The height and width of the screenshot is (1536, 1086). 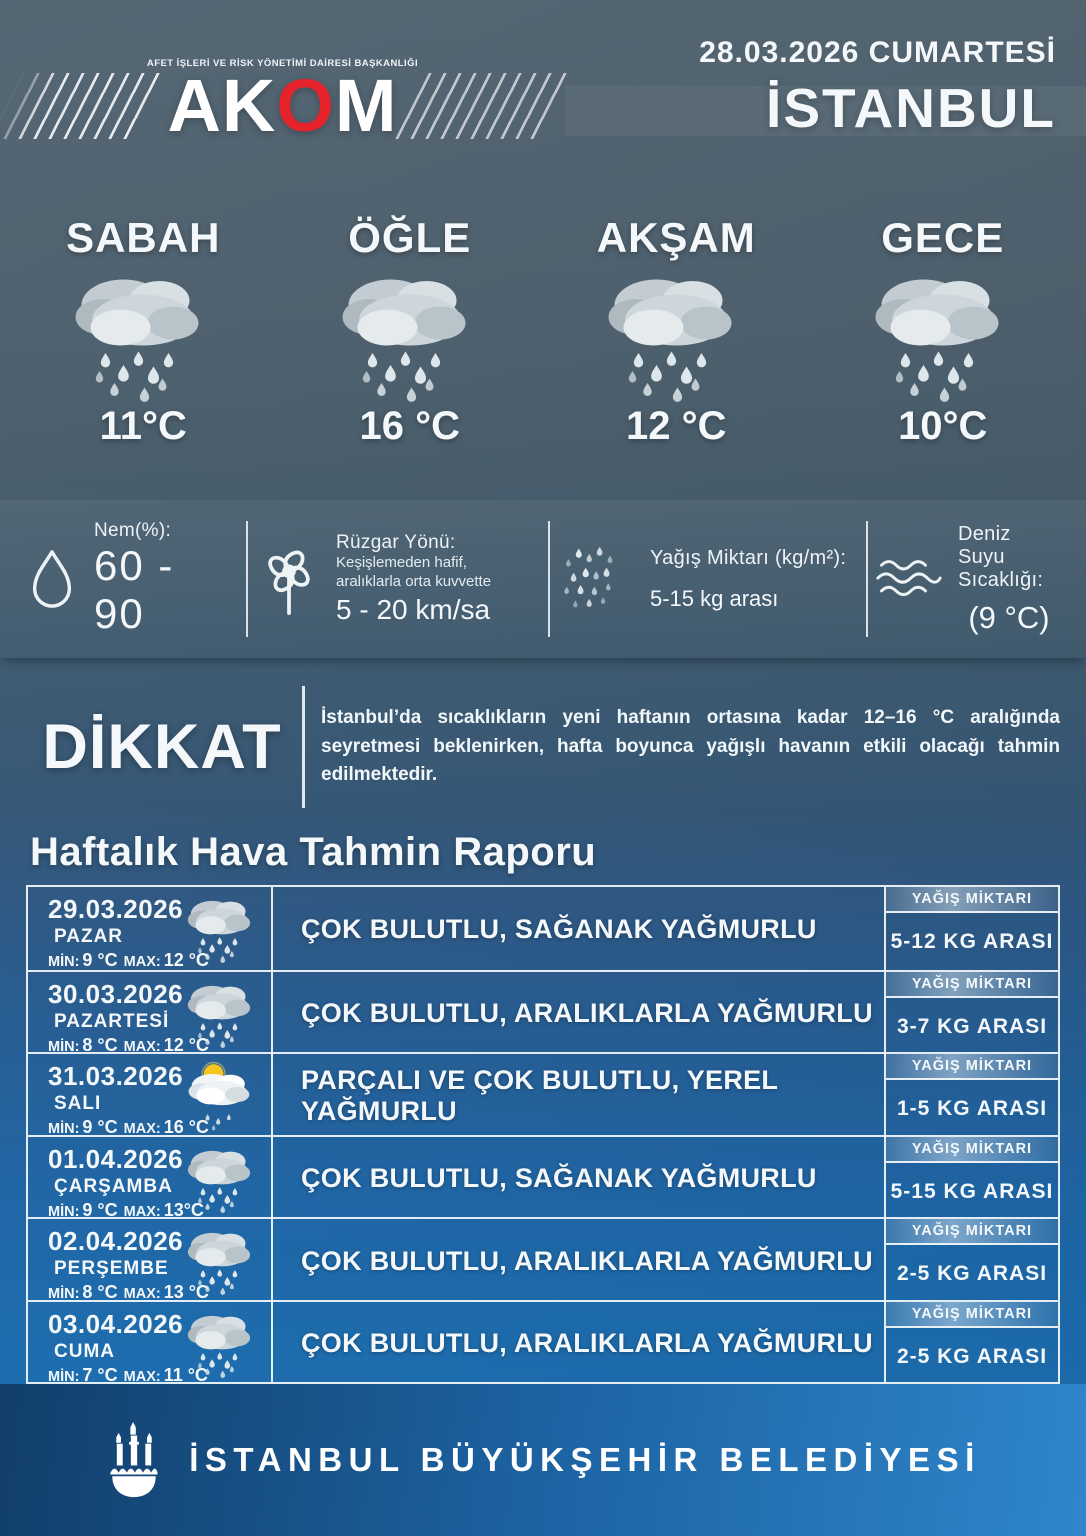 I want to click on period-temperature: 11°C, so click(x=143, y=426).